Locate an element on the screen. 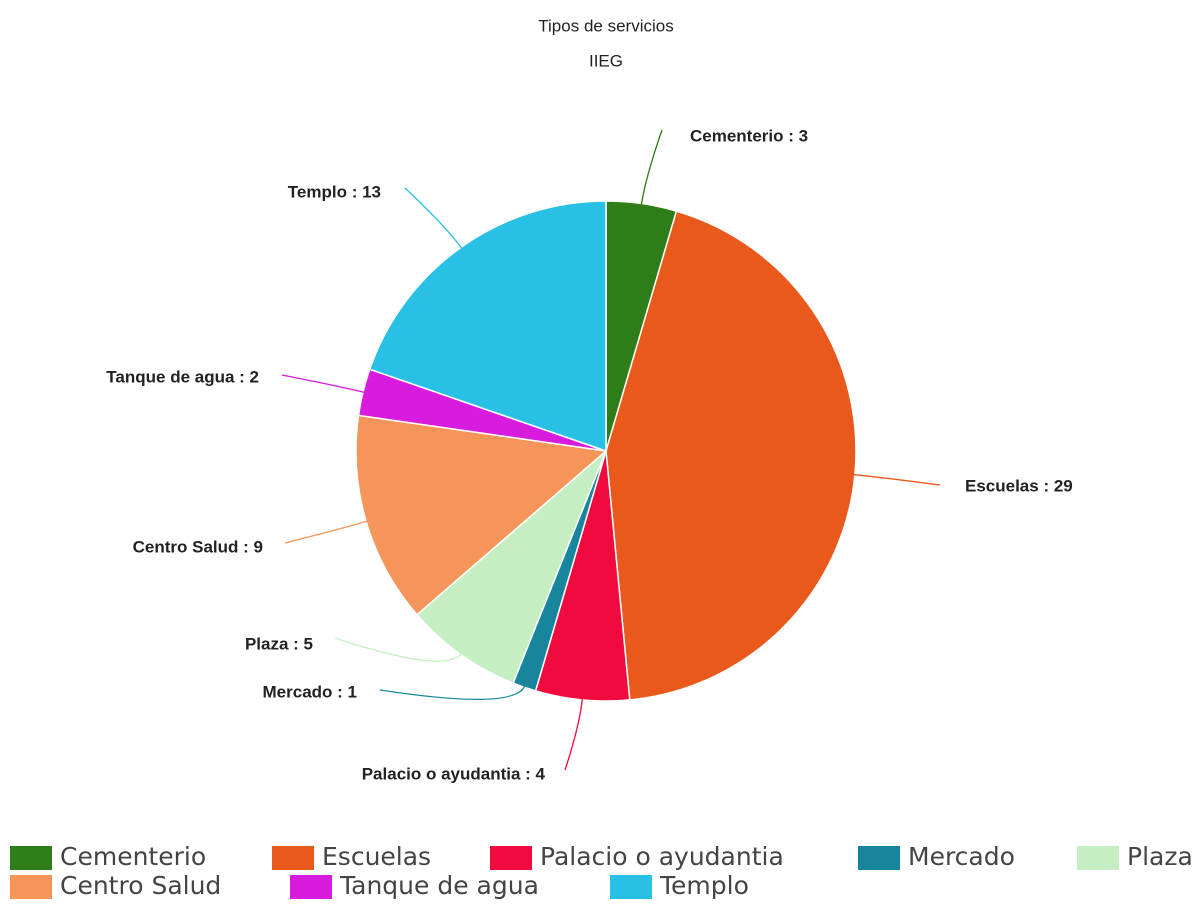 The image size is (1204, 907). chart-title: Tipos de servicios is located at coordinates (605, 25).